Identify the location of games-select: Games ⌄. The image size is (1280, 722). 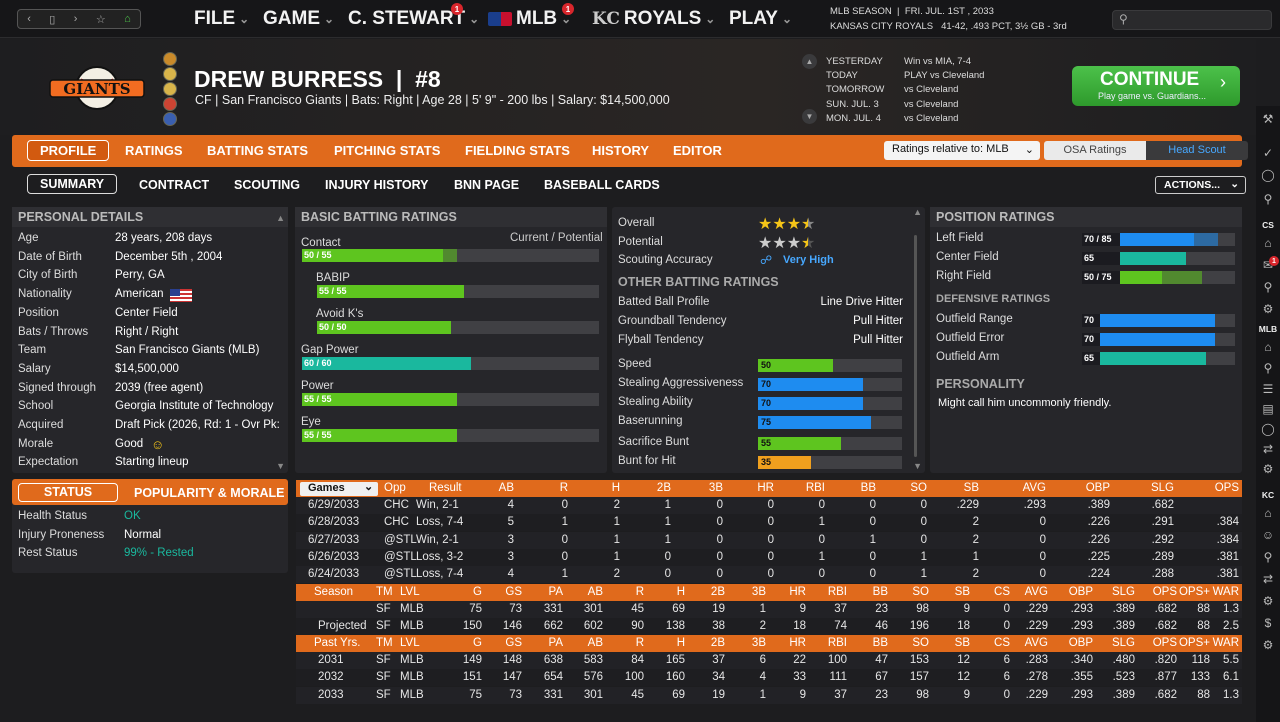
(339, 488).